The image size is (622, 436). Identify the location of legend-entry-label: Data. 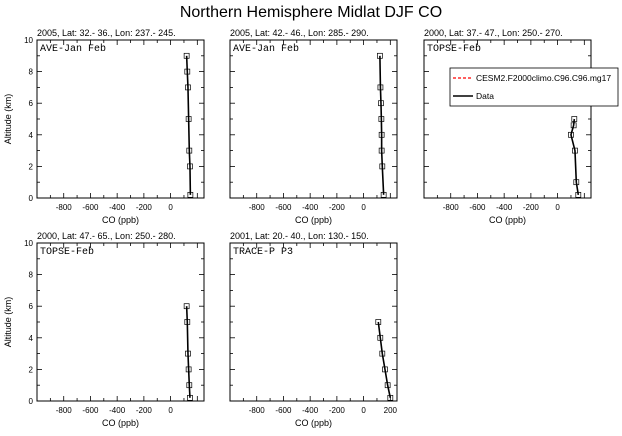
(485, 96).